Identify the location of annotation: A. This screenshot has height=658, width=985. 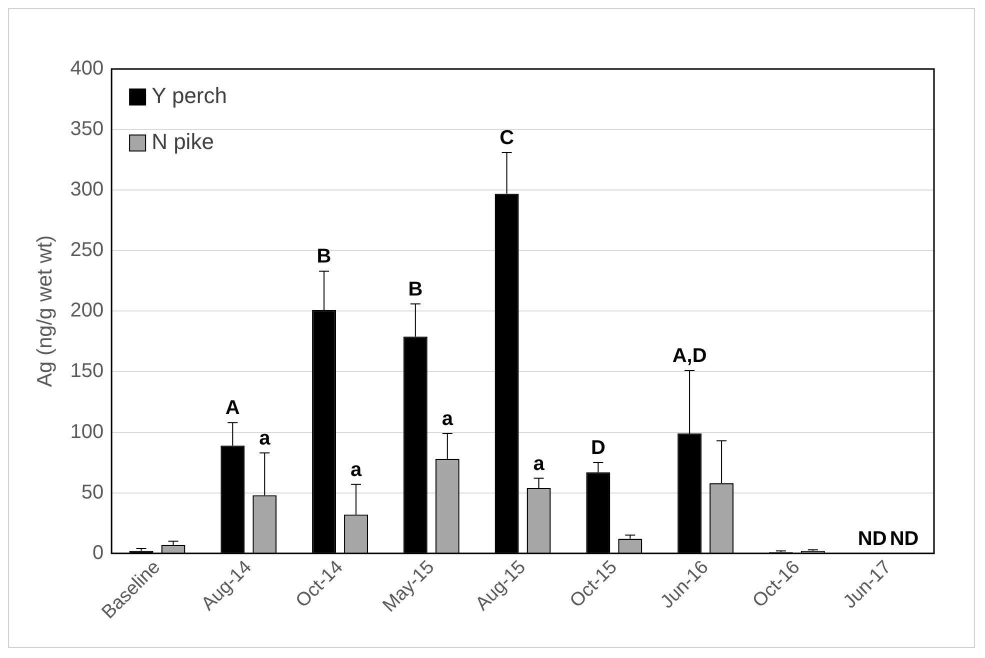
(232, 408).